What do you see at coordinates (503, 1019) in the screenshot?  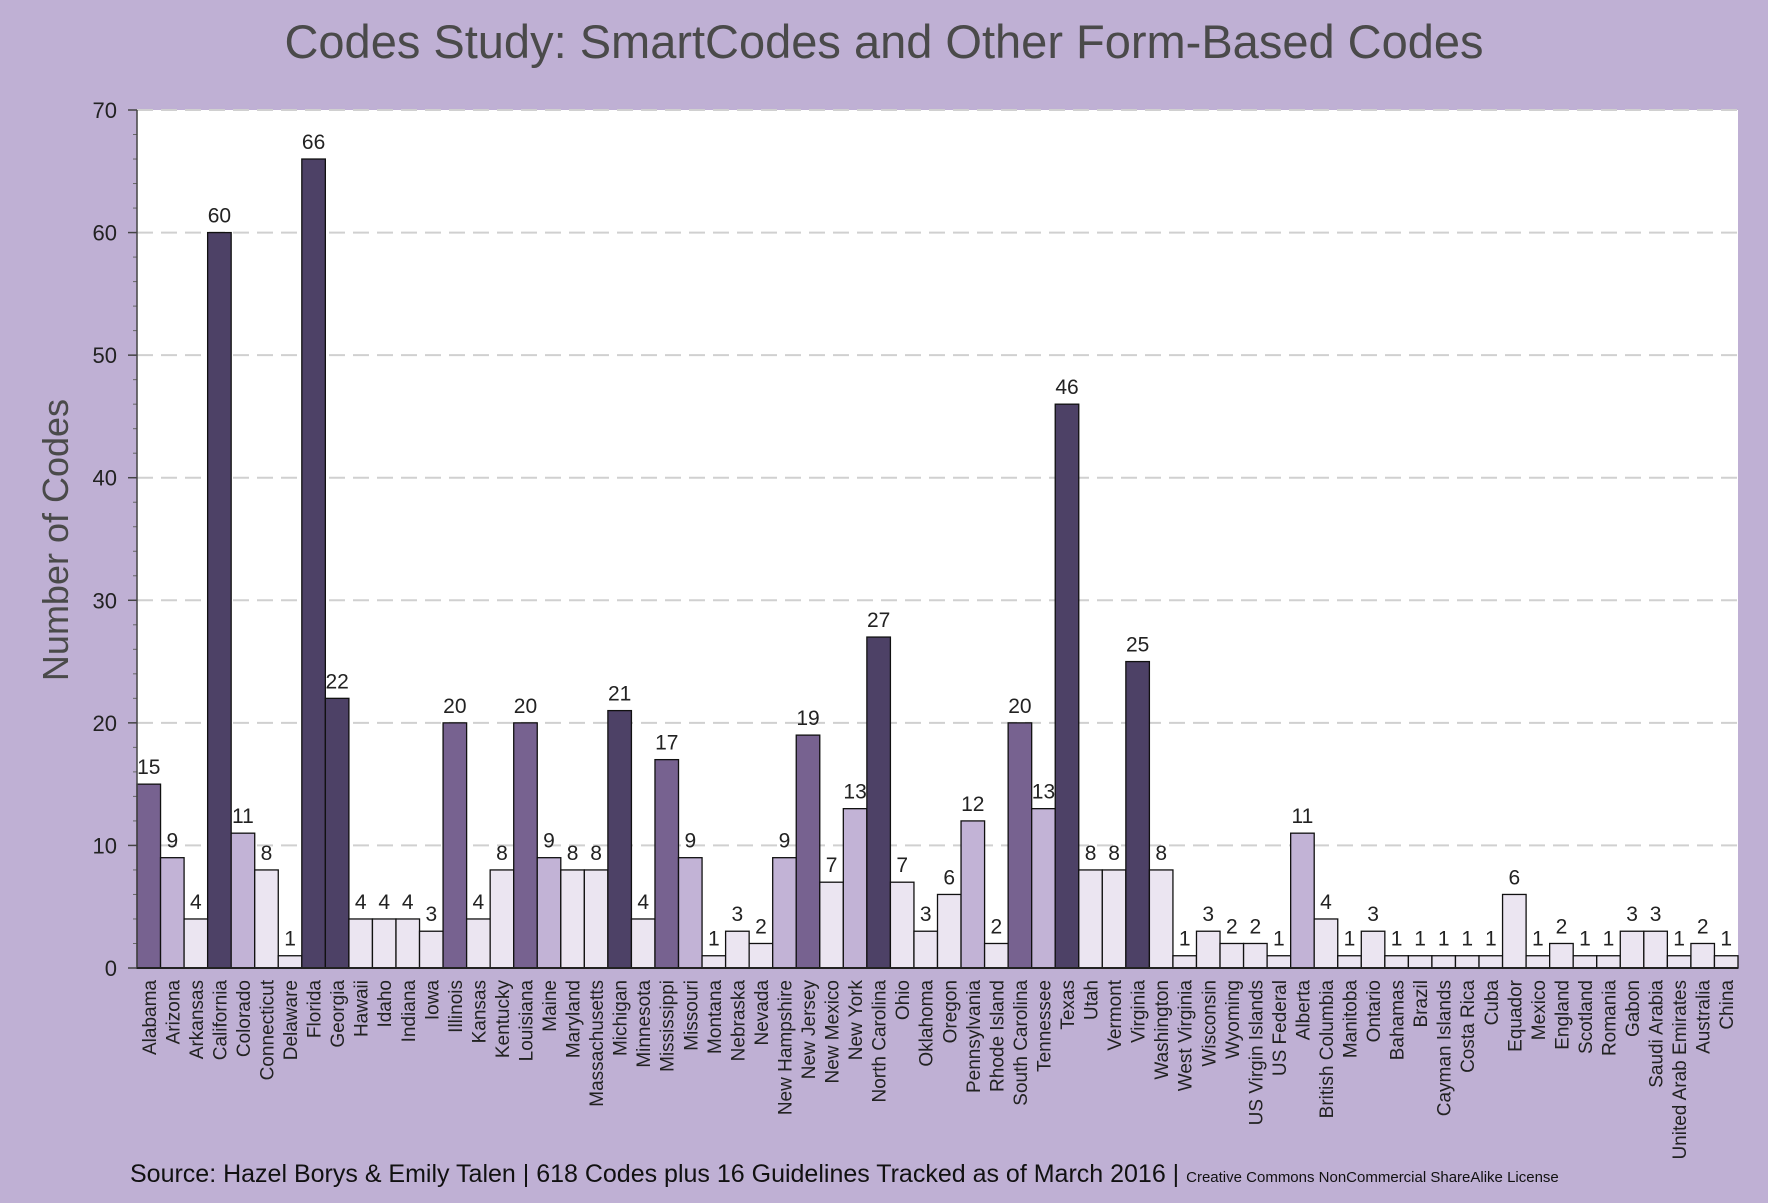 I see `x-tick-label: Kentucky` at bounding box center [503, 1019].